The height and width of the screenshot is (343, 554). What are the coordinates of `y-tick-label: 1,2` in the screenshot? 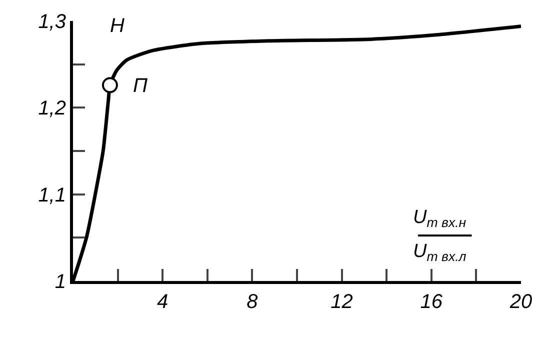 It's located at (52, 109).